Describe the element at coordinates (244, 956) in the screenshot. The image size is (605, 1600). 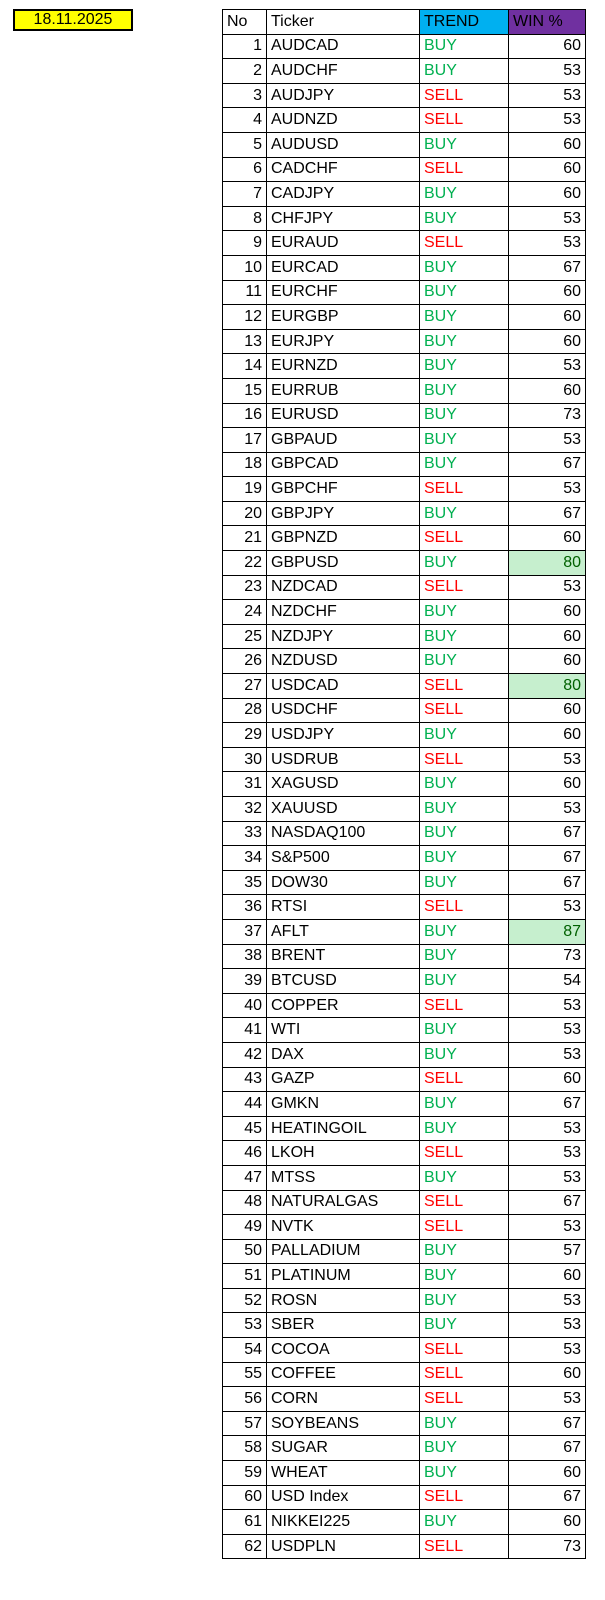
I see `cell-no: 38` at that location.